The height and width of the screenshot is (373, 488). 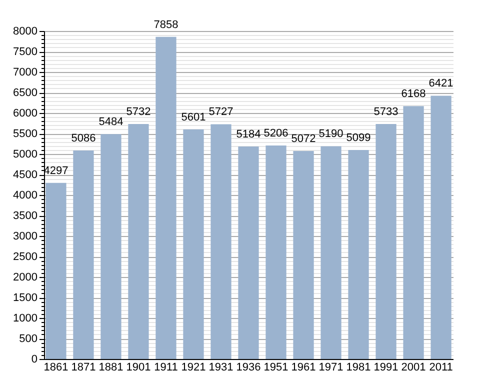 I want to click on y-tick-label: 6500, so click(x=25, y=93).